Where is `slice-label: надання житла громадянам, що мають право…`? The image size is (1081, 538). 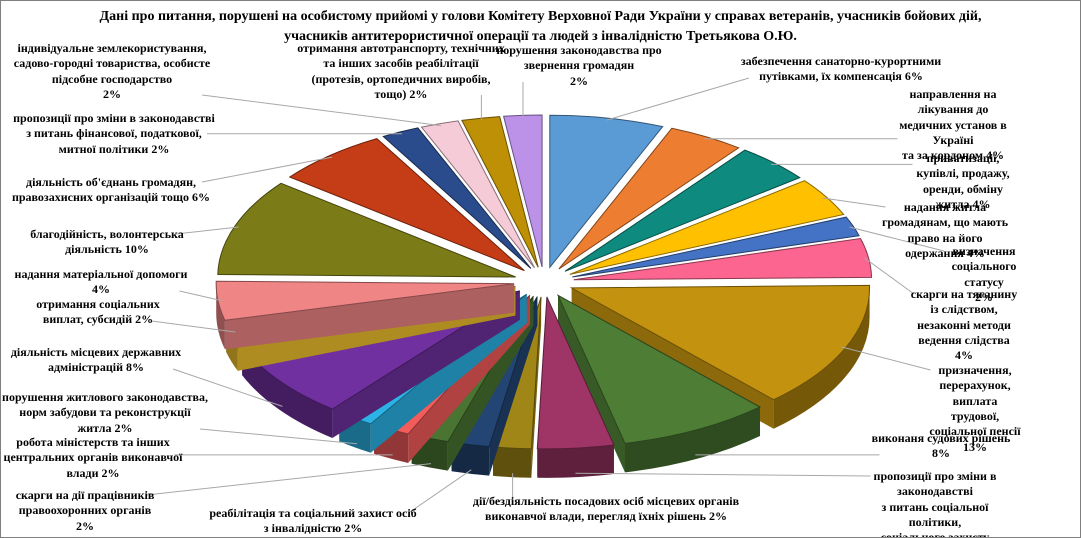 slice-label: надання житла громадянам, що мають право… is located at coordinates (945, 230).